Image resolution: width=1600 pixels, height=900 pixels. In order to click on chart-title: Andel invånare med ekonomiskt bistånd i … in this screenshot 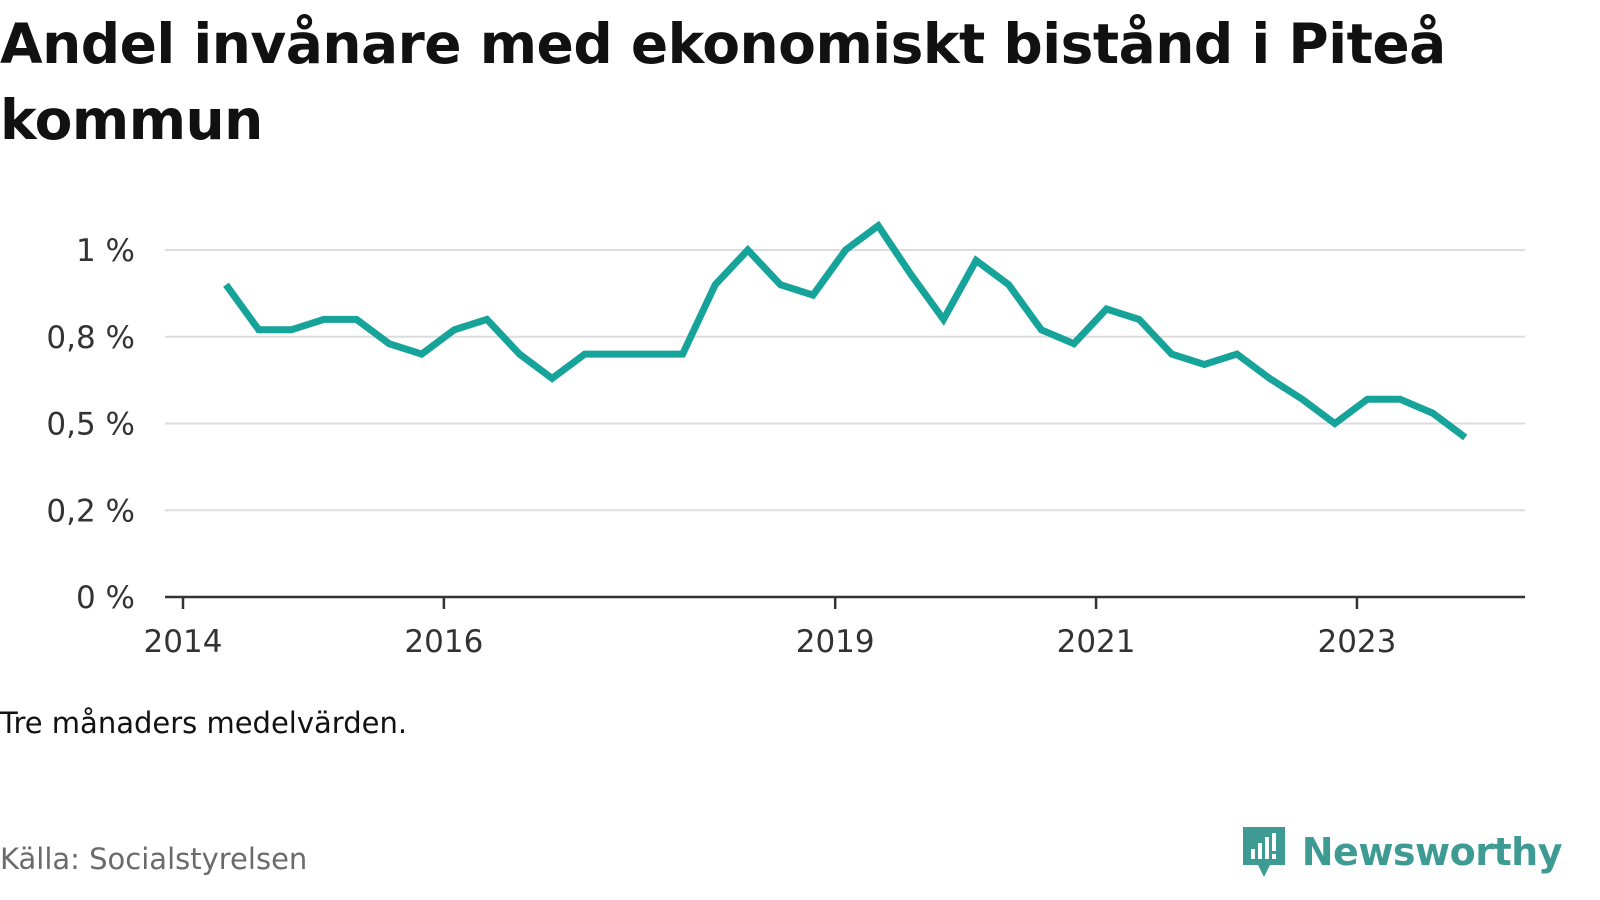, I will do `click(723, 82)`.